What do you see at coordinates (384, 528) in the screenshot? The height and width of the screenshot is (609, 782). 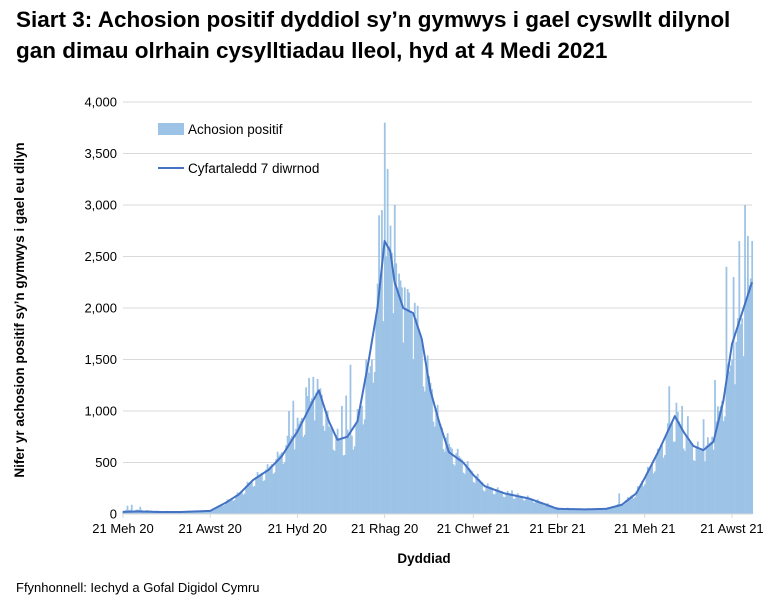 I see `x-tick-label: 21 Rhag 20` at bounding box center [384, 528].